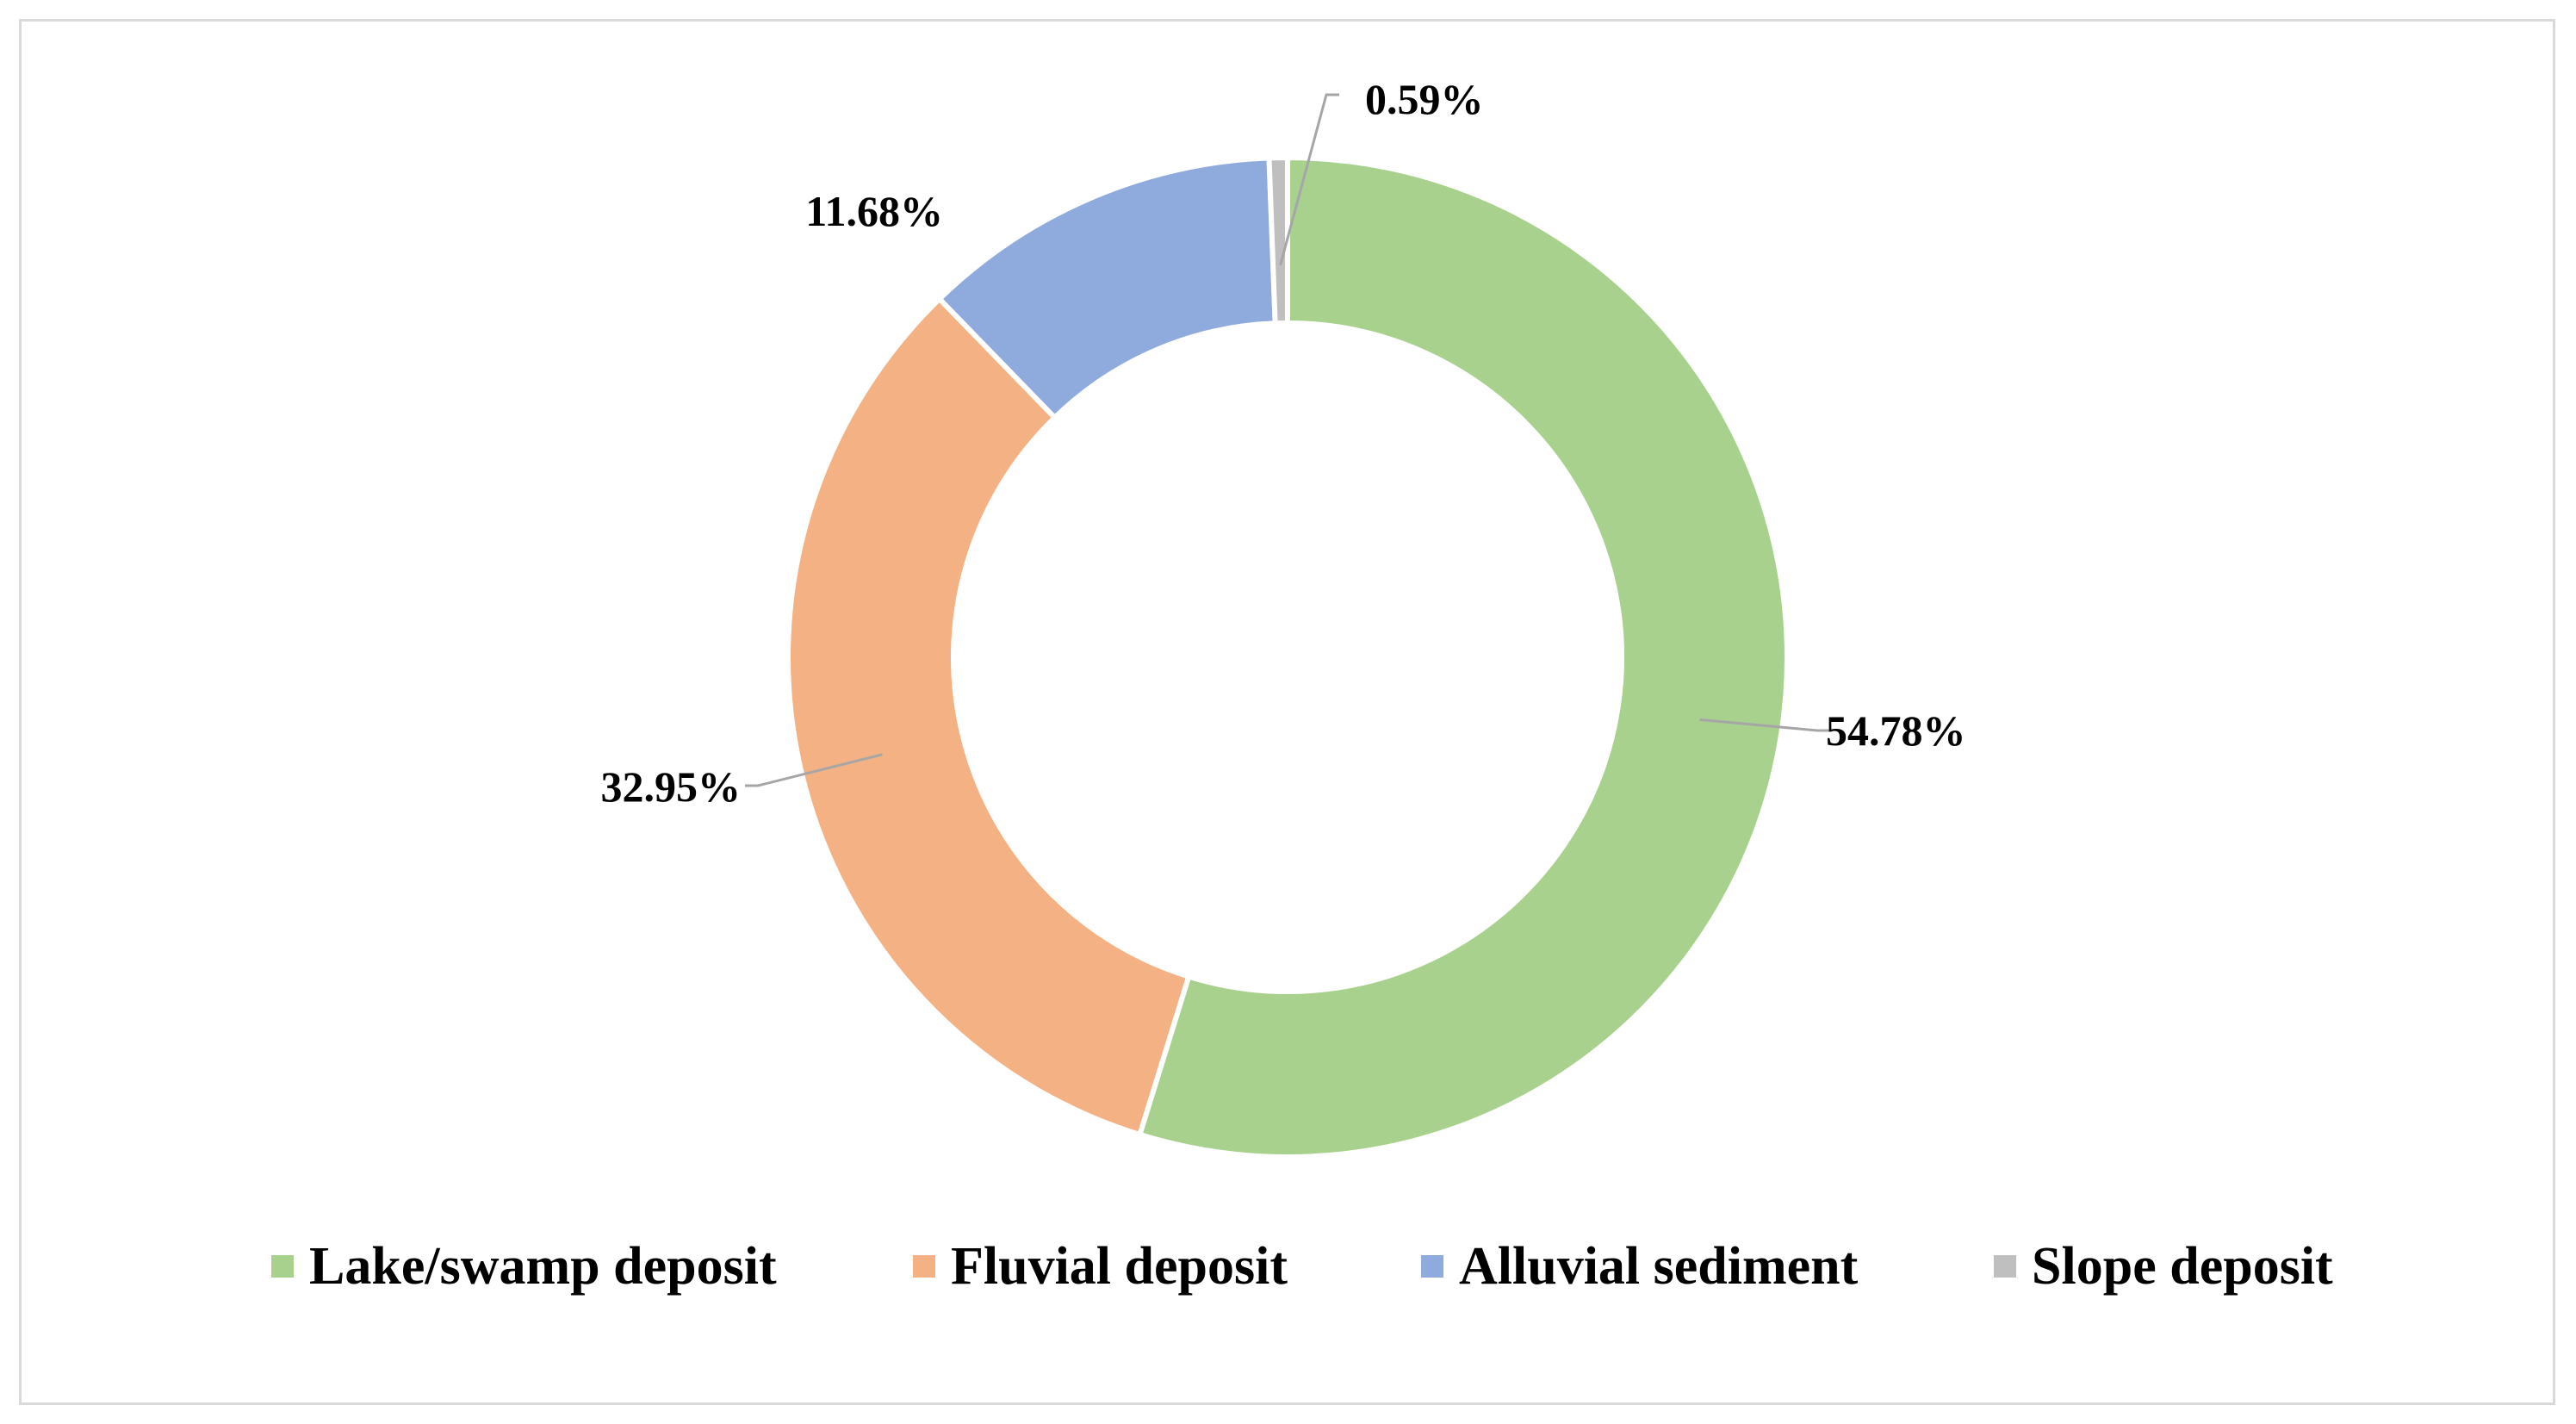 The height and width of the screenshot is (1424, 2576). I want to click on legend-label-lake-swamp-deposit: Lake/swamp deposit, so click(543, 1266).